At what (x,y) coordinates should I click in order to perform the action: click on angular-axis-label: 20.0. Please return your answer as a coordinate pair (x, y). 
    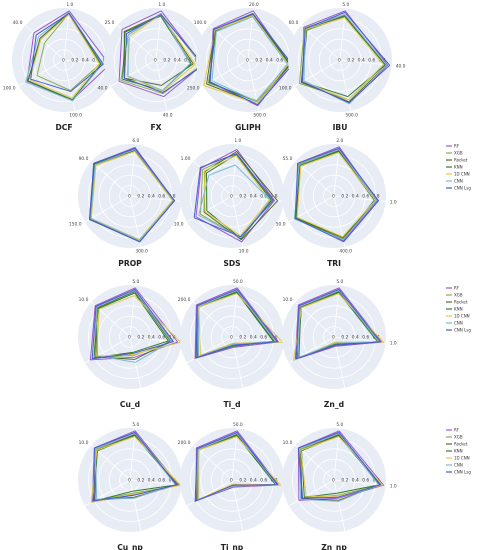
    Looking at the image, I should click on (254, 5).